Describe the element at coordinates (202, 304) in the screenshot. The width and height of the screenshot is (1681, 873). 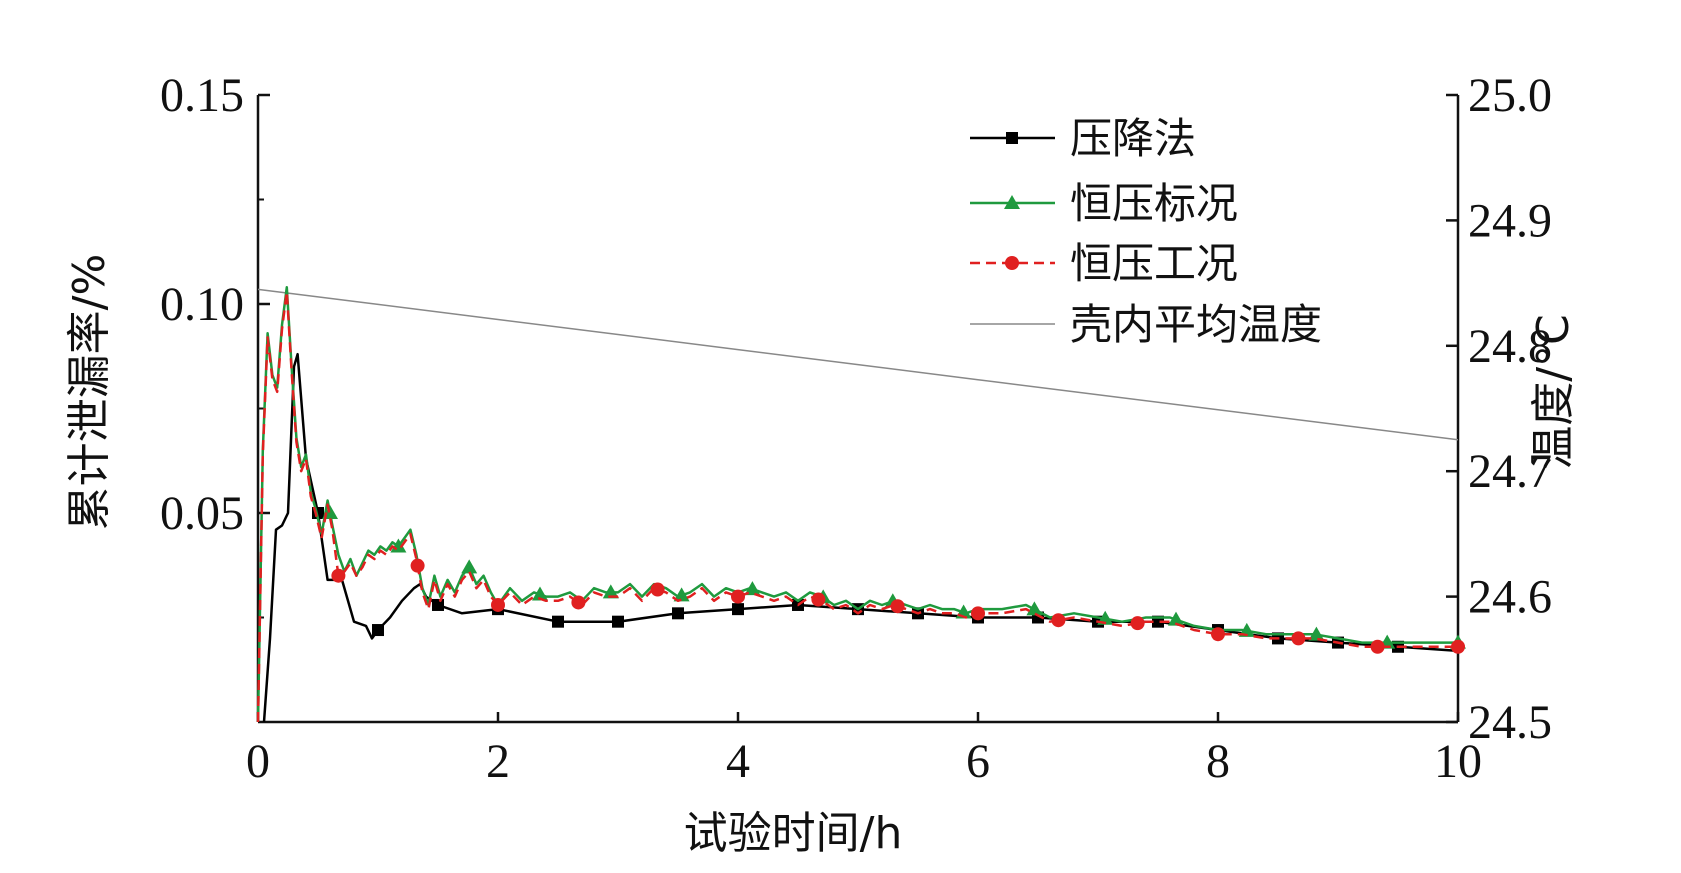
I see `left-y-tick-label: 0.10` at that location.